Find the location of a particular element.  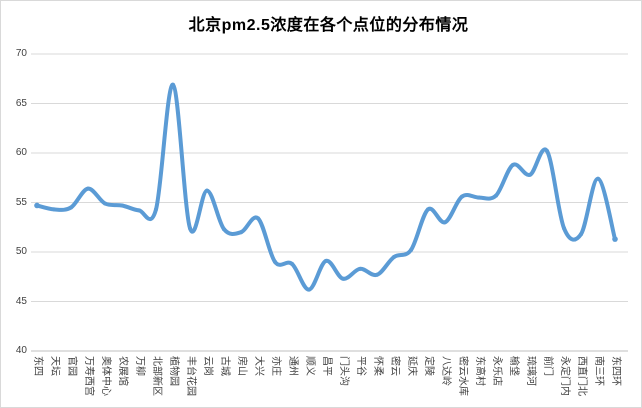

x-axis-label: 密云水库 is located at coordinates (462, 376).